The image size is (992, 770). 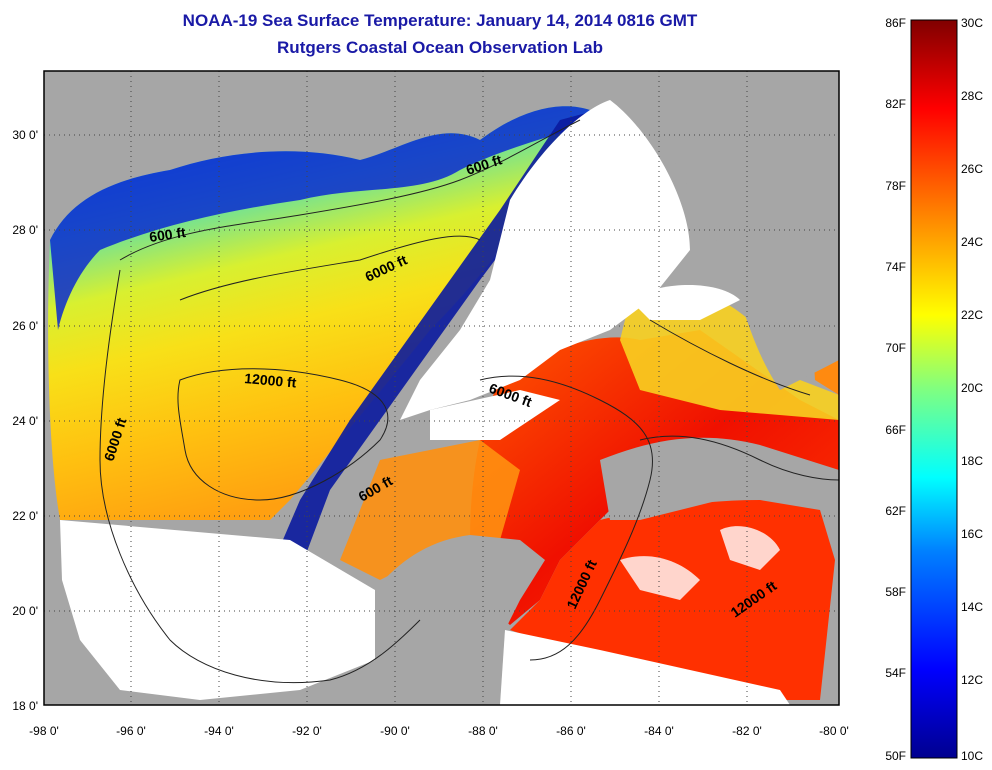 What do you see at coordinates (52, 612) in the screenshot?
I see `land-mexico` at bounding box center [52, 612].